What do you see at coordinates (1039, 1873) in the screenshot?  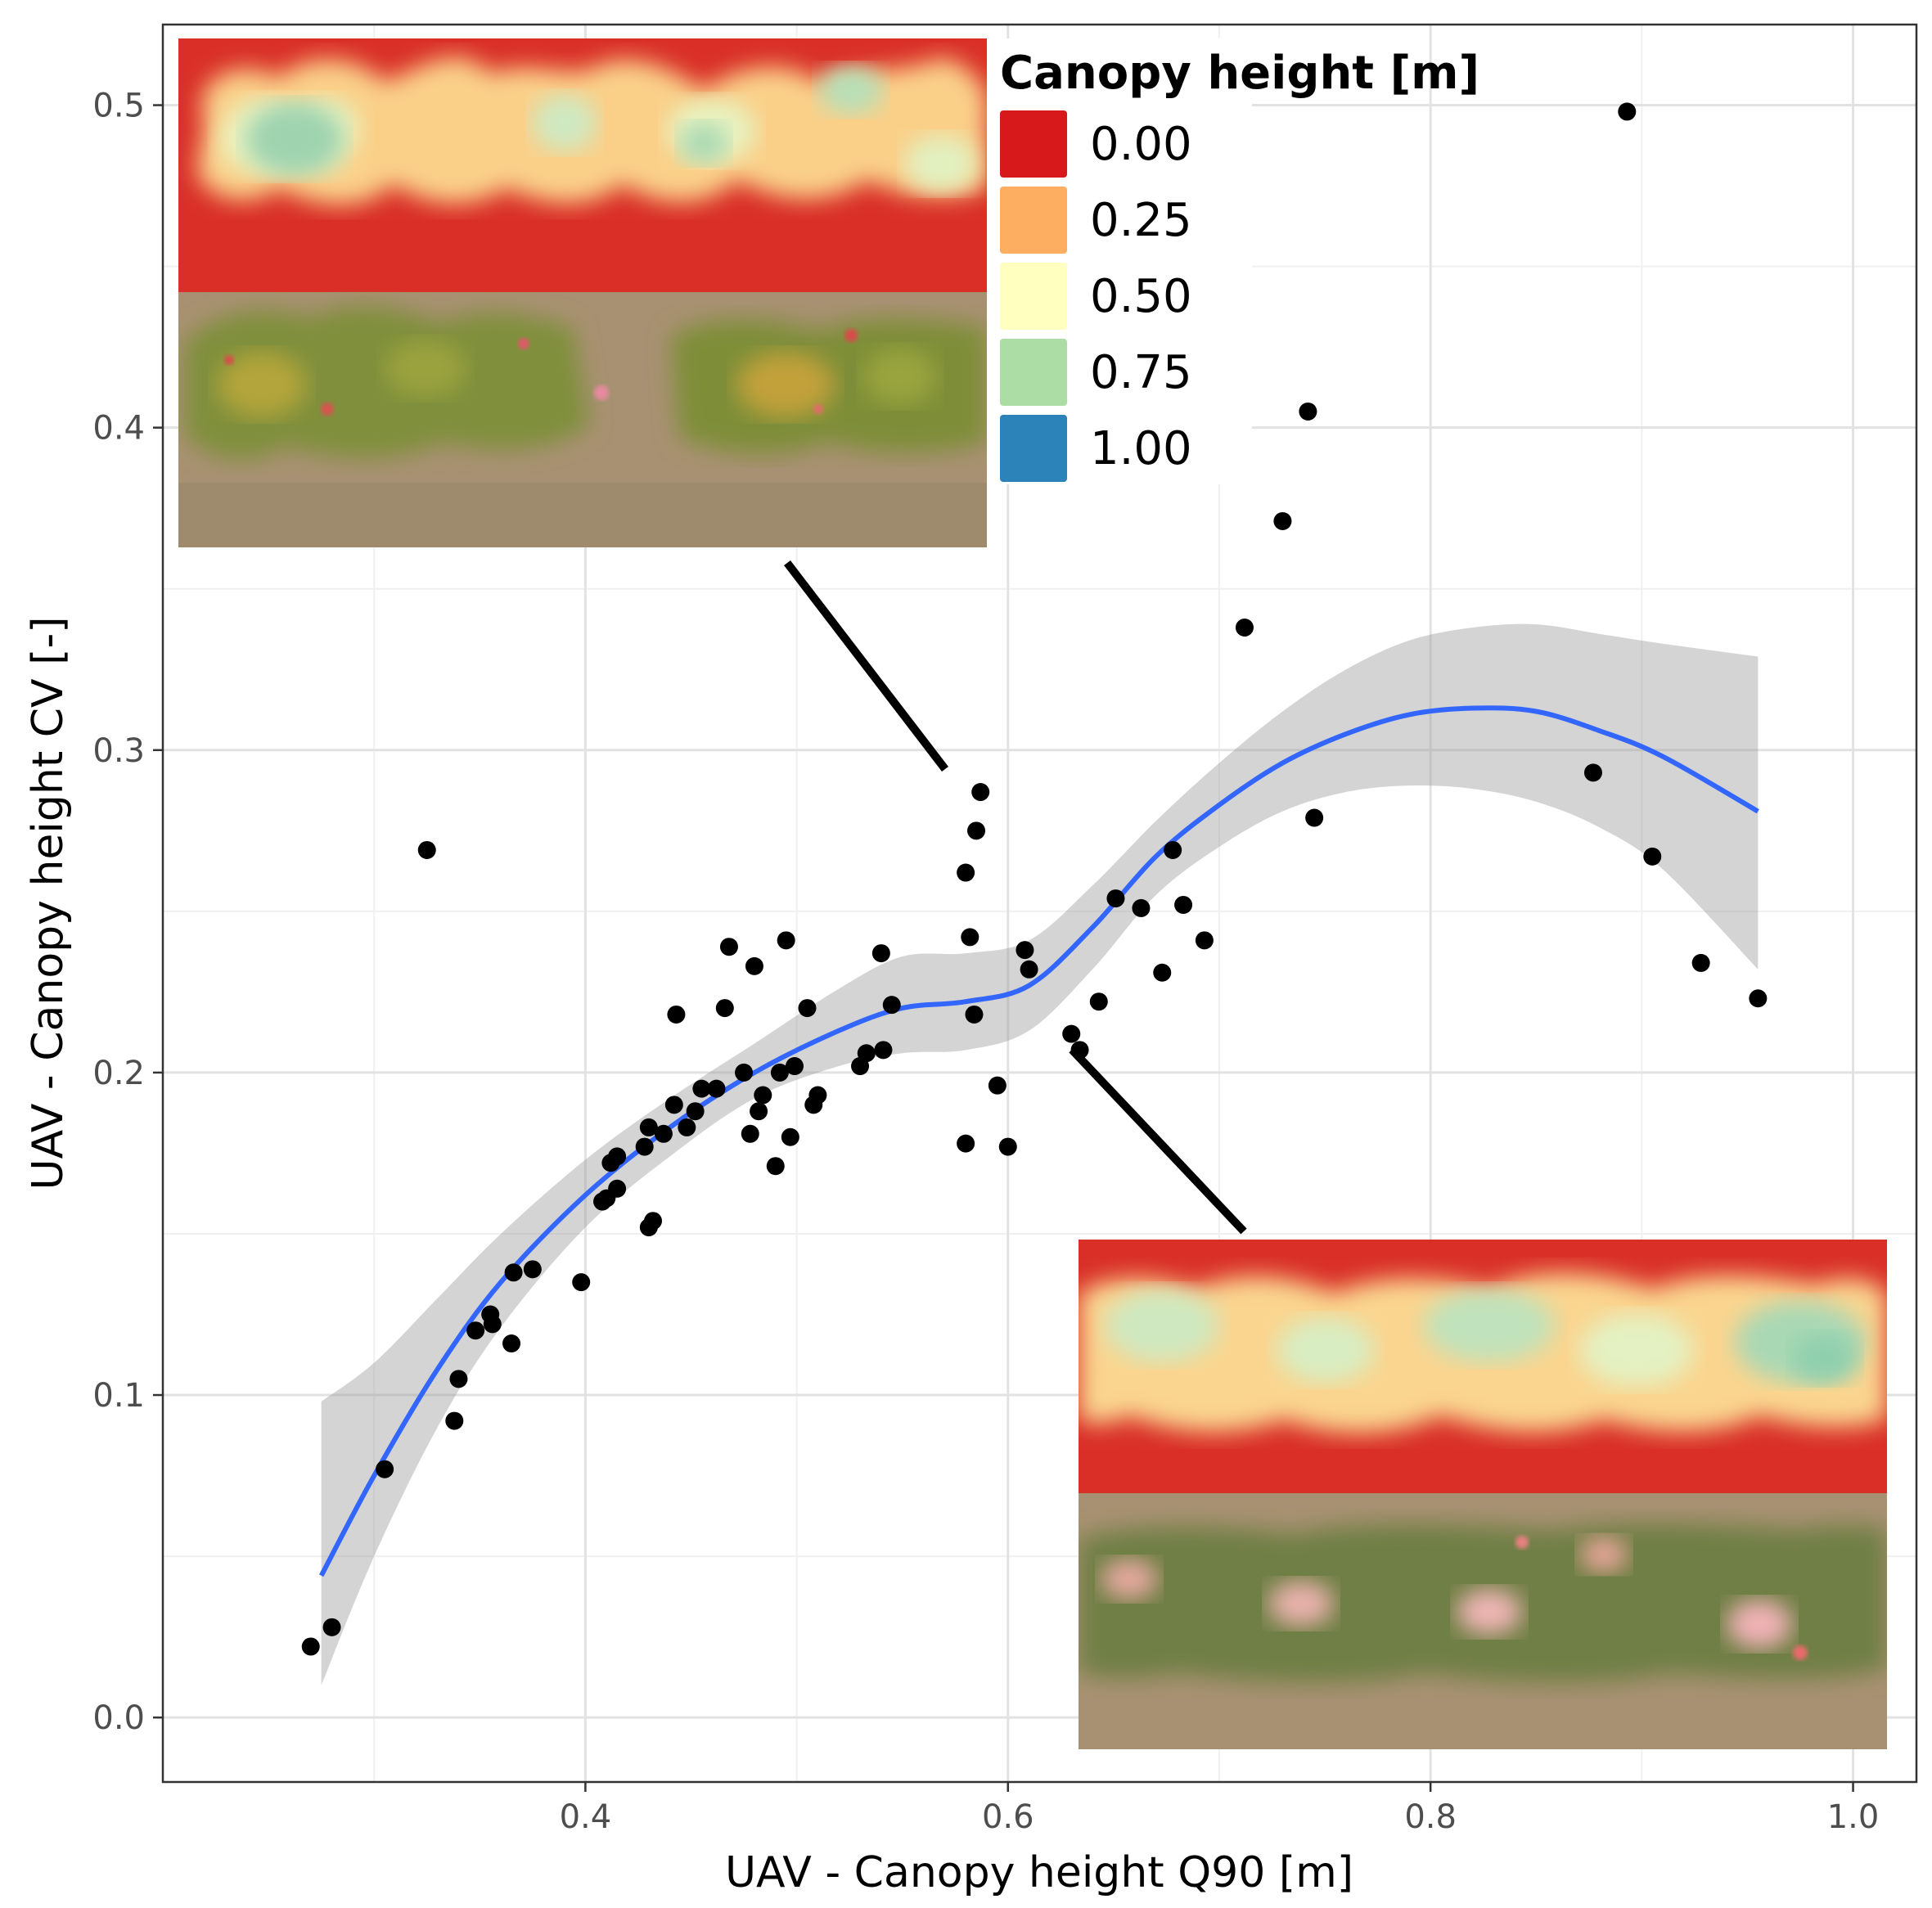 I see `x-axis-title: UAV - Canopy height Q90 [m]` at bounding box center [1039, 1873].